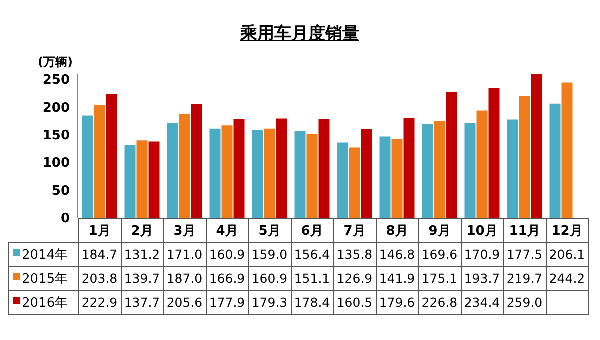 The width and height of the screenshot is (600, 340). What do you see at coordinates (355, 278) in the screenshot?
I see `data-label: 126.9` at bounding box center [355, 278].